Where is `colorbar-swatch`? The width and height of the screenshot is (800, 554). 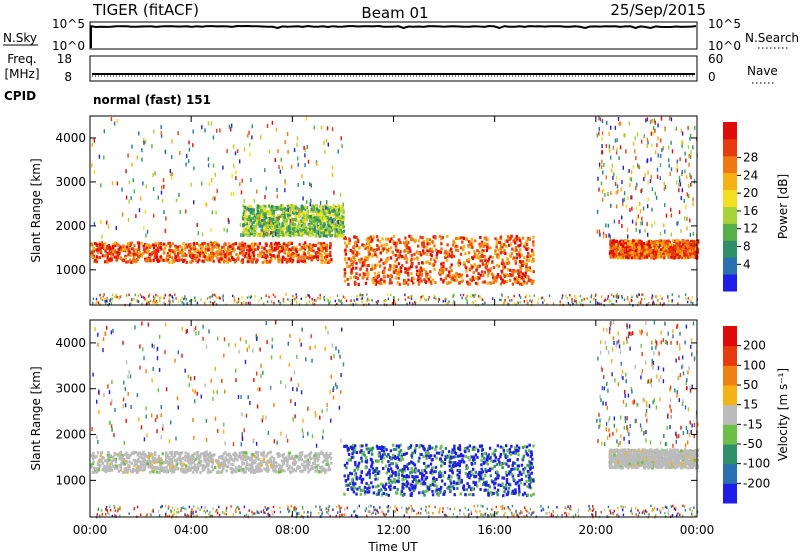 colorbar-swatch is located at coordinates (730, 181).